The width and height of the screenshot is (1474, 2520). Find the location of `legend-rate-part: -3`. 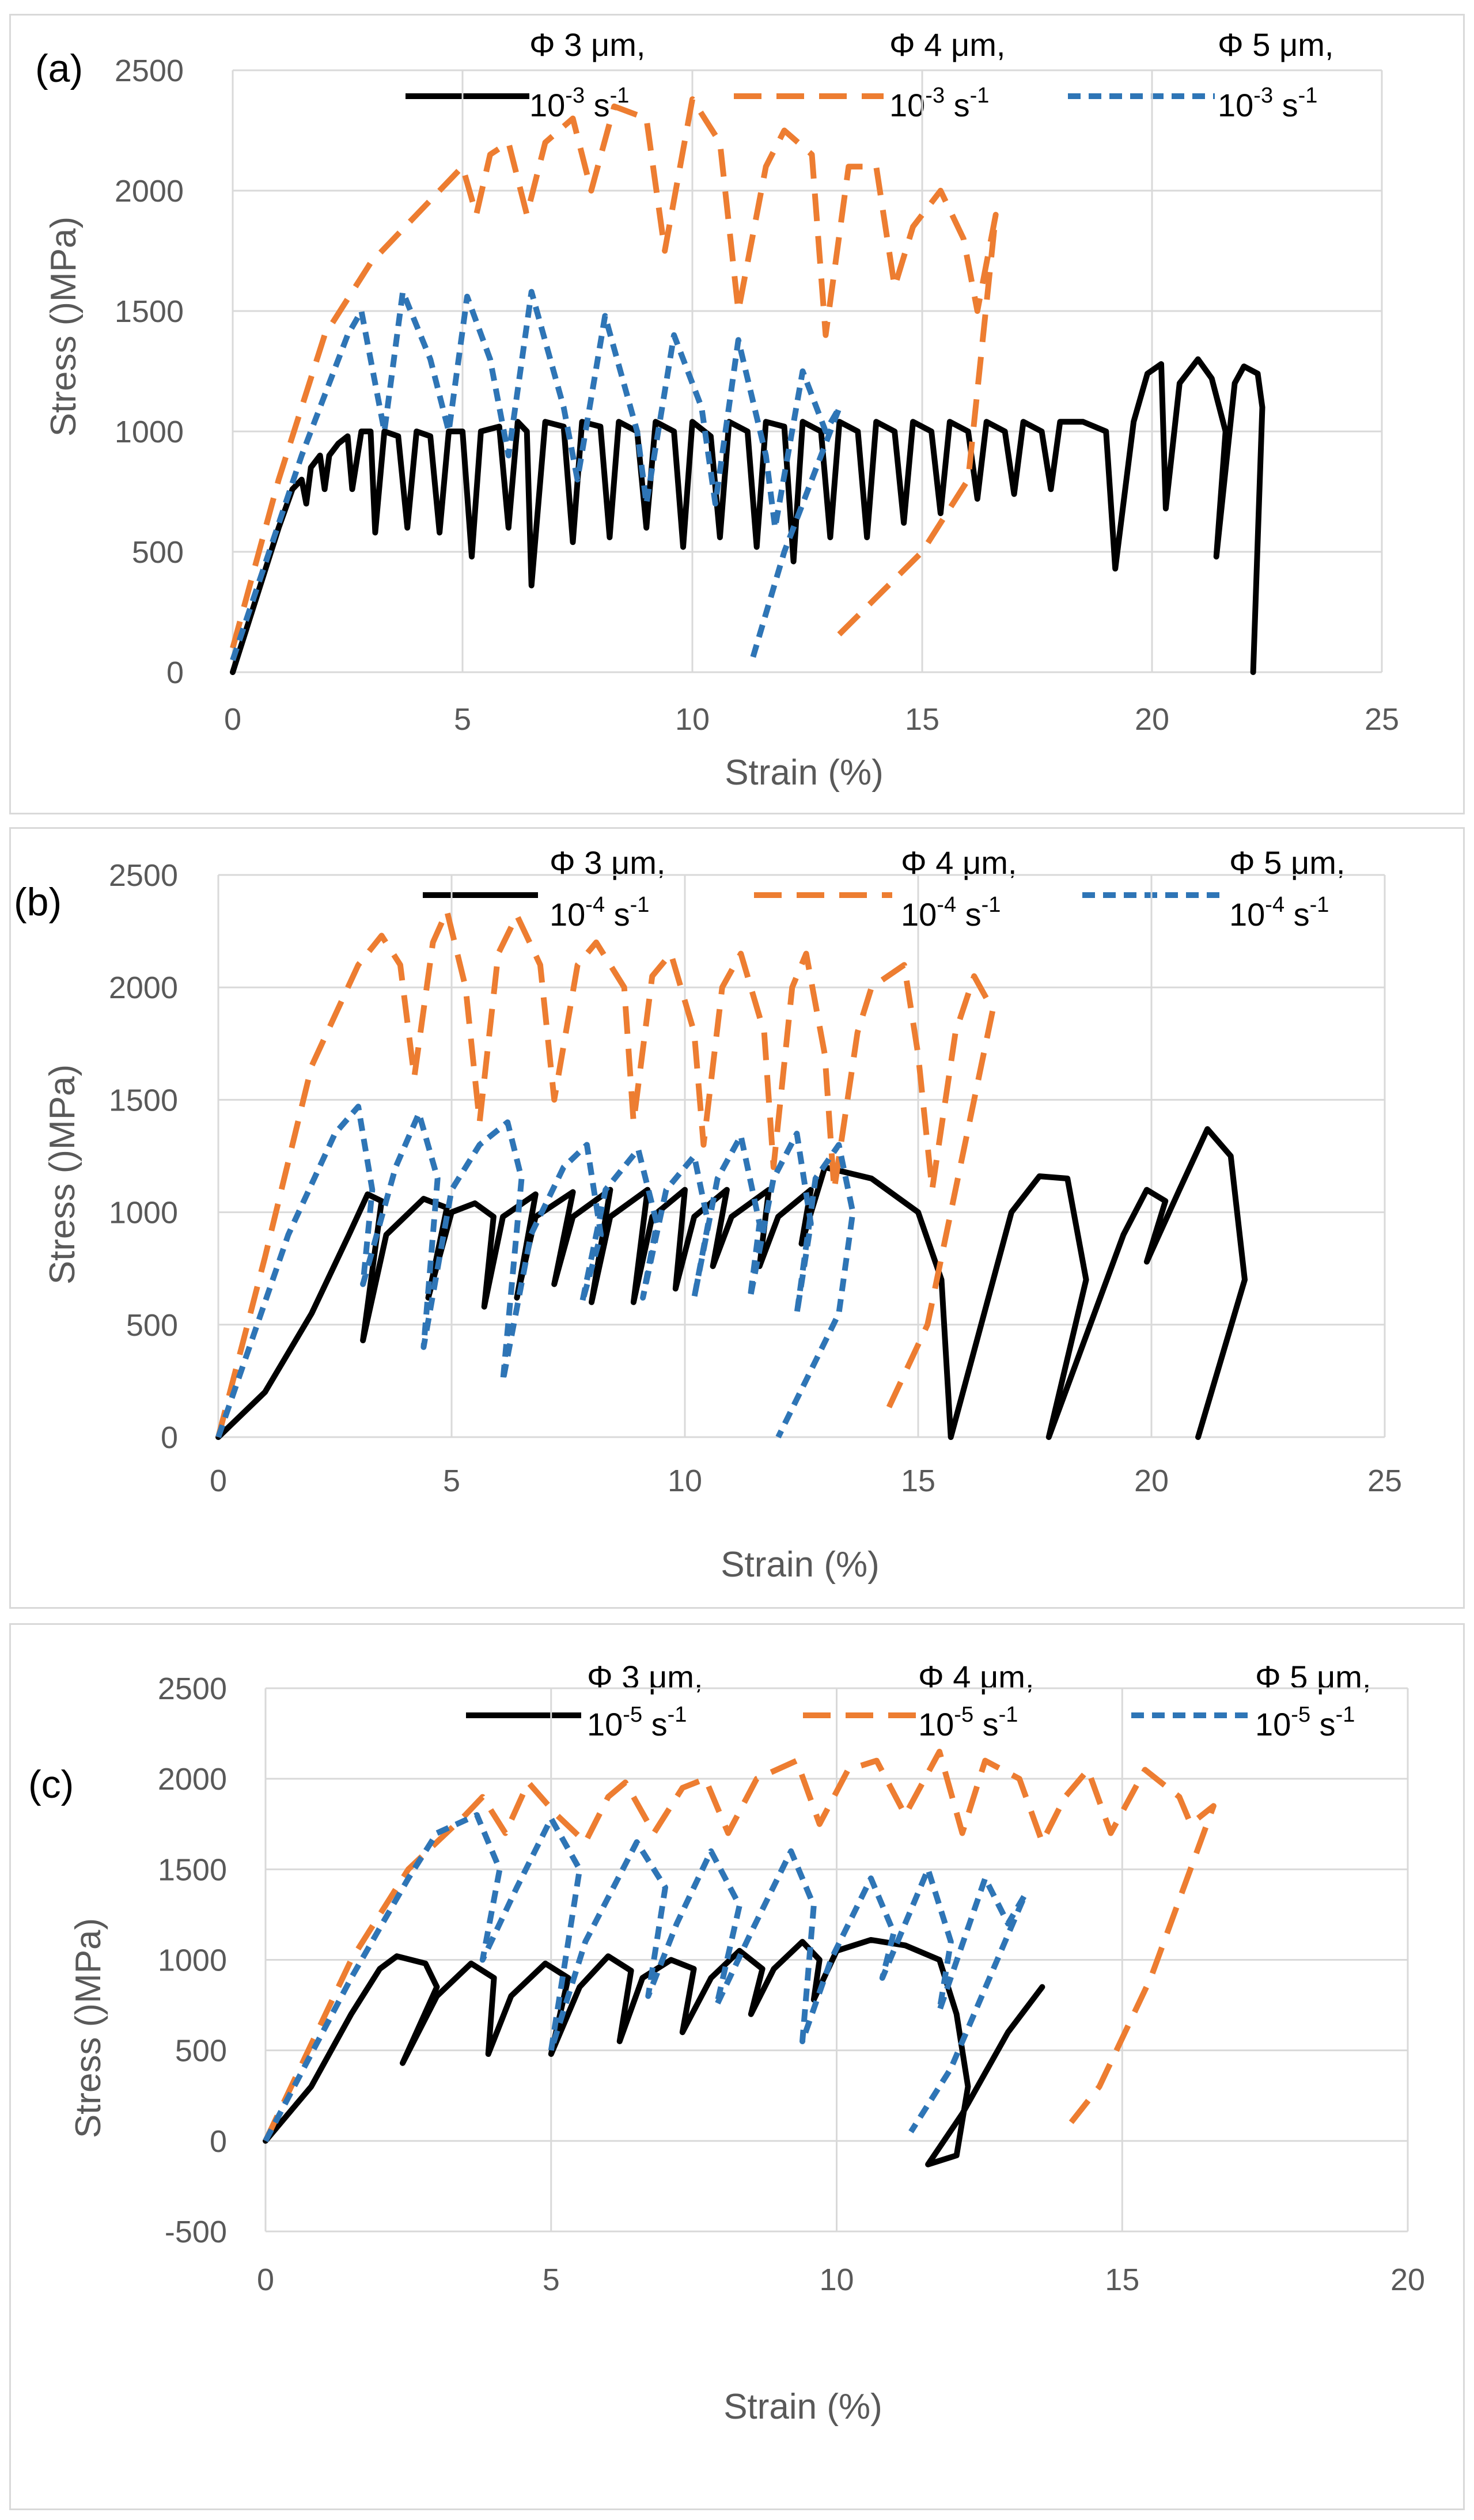

legend-rate-part: -3 is located at coordinates (575, 96).